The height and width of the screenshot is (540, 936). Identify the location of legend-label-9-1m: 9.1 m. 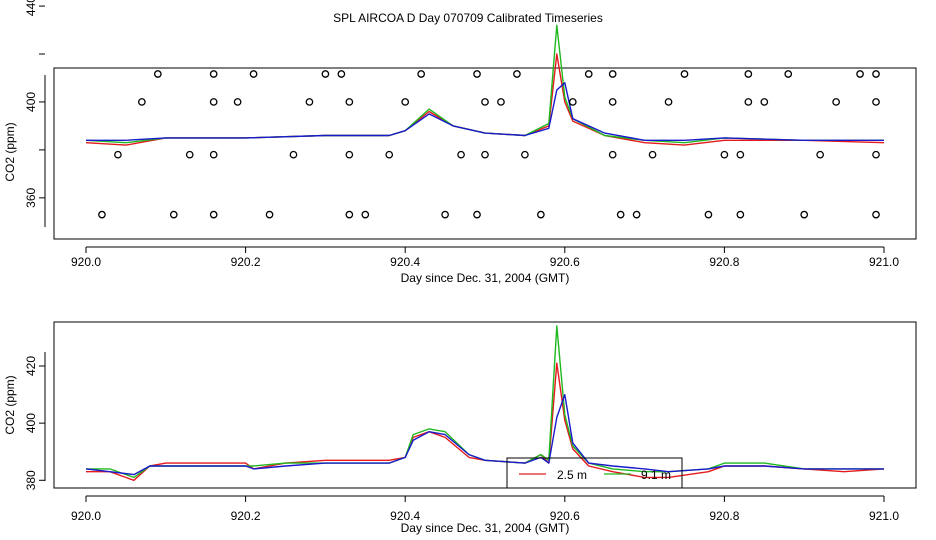
(656, 475).